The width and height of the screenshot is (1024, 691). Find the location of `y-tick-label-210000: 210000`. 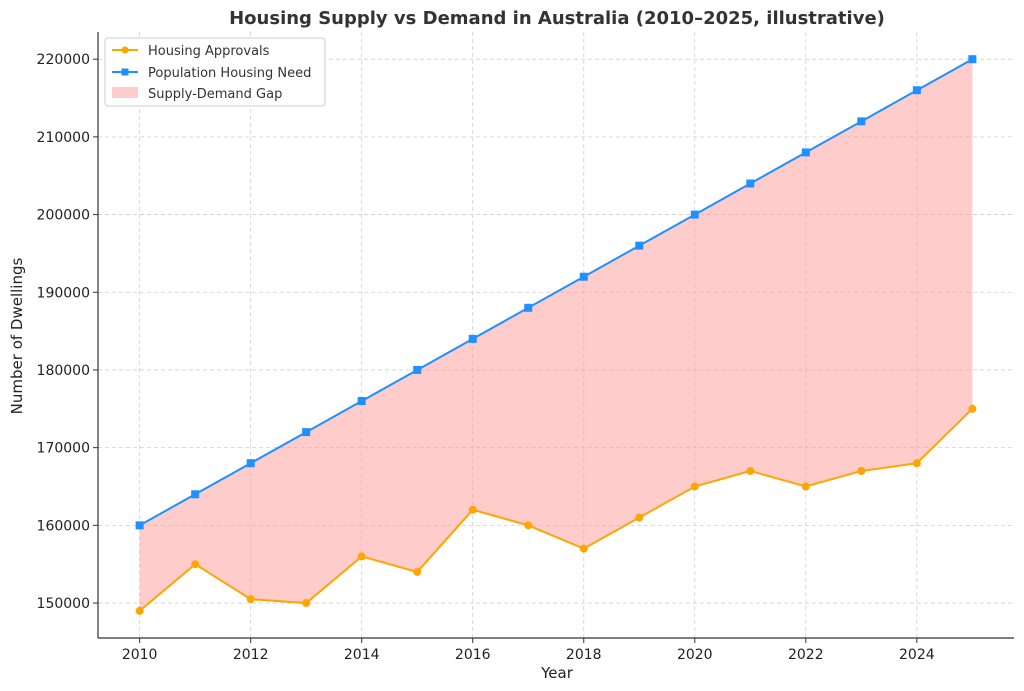

y-tick-label-210000: 210000 is located at coordinates (63, 138).